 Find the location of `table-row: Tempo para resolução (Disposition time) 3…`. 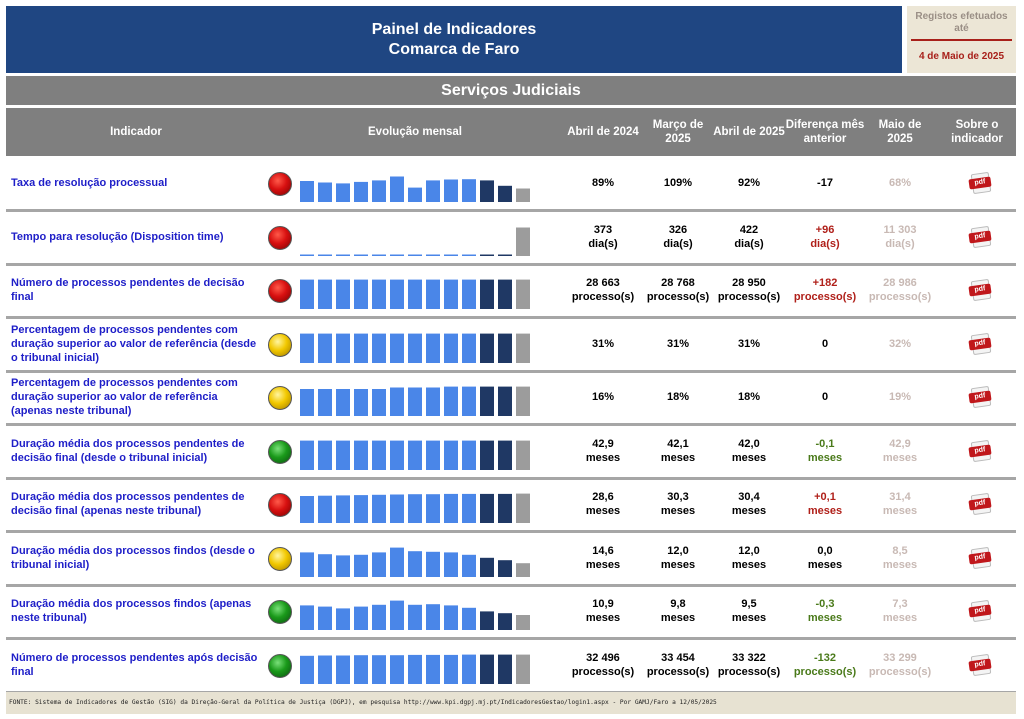

table-row: Tempo para resolução (Disposition time) 3… is located at coordinates (511, 237).